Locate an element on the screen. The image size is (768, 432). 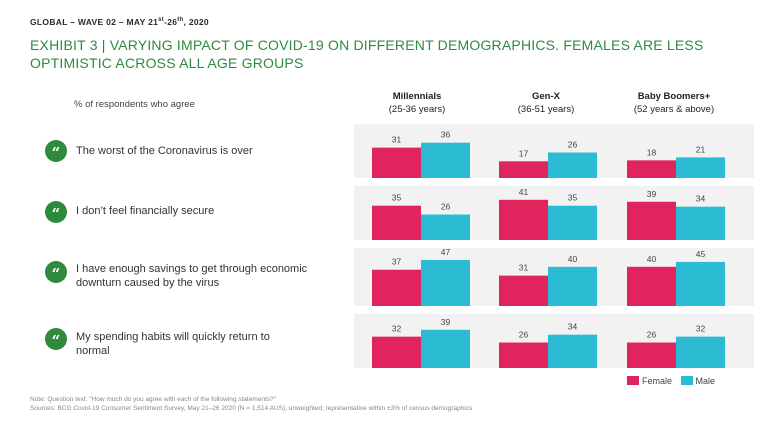
group-header-genx: Gen-X (36-51 years) is located at coordinates (546, 103).